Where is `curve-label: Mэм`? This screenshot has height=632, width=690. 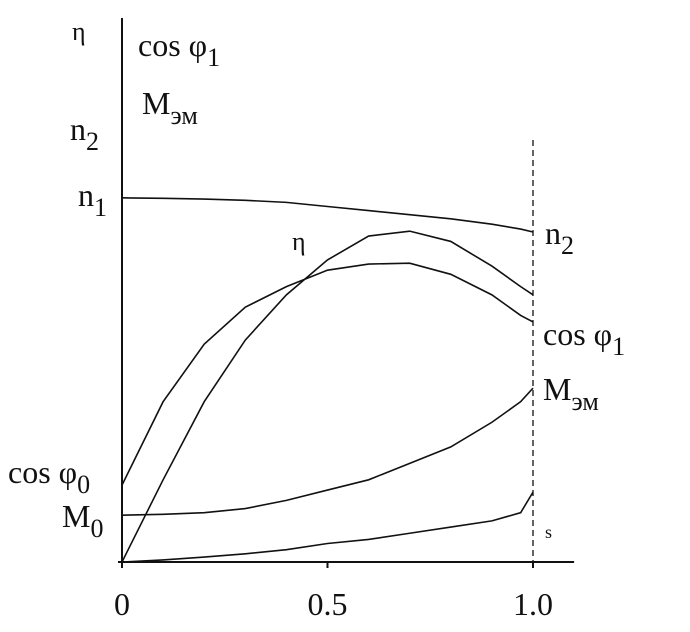
curve-label: Mэм is located at coordinates (571, 393).